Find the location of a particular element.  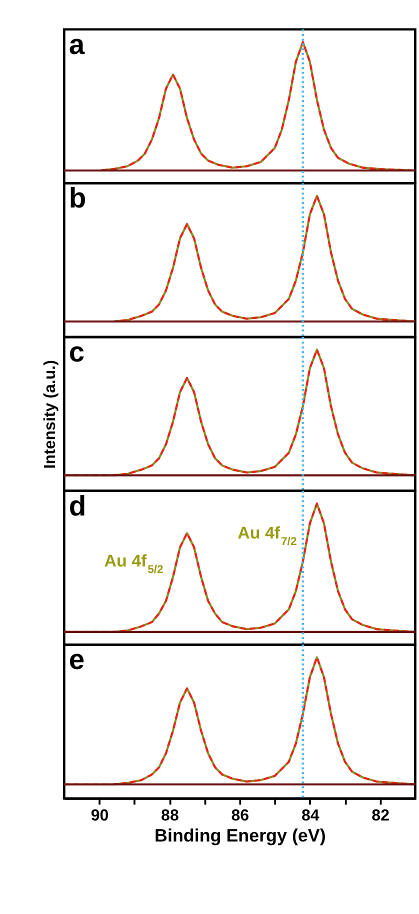

x-tick-label: 82 is located at coordinates (381, 815).